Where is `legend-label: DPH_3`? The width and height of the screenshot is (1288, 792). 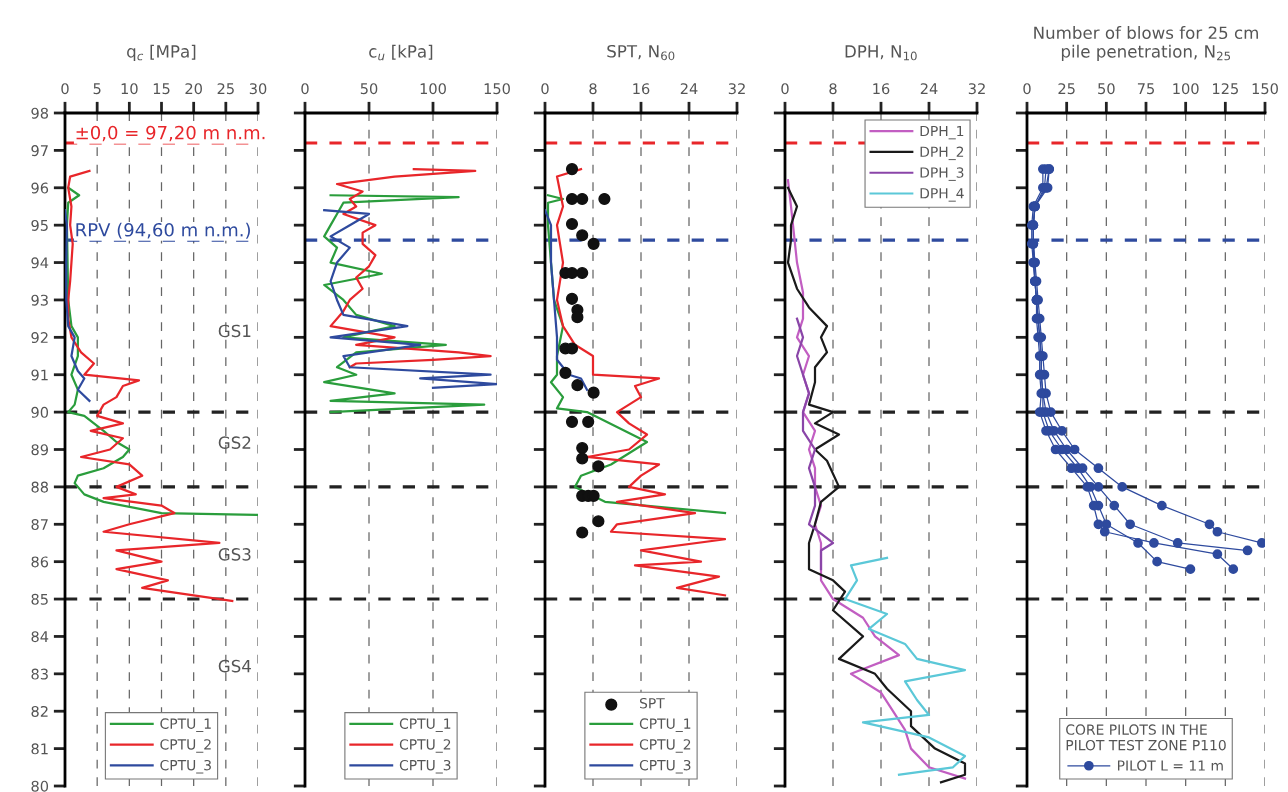
legend-label: DPH_3 is located at coordinates (942, 174).